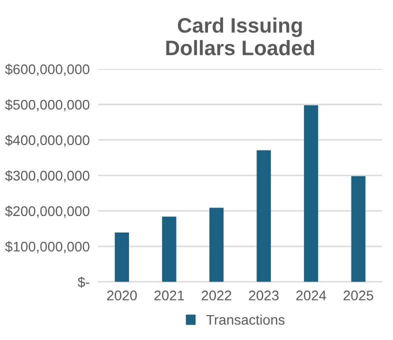 The image size is (393, 340). What do you see at coordinates (217, 295) in the screenshot?
I see `x-tick-label: 2022` at bounding box center [217, 295].